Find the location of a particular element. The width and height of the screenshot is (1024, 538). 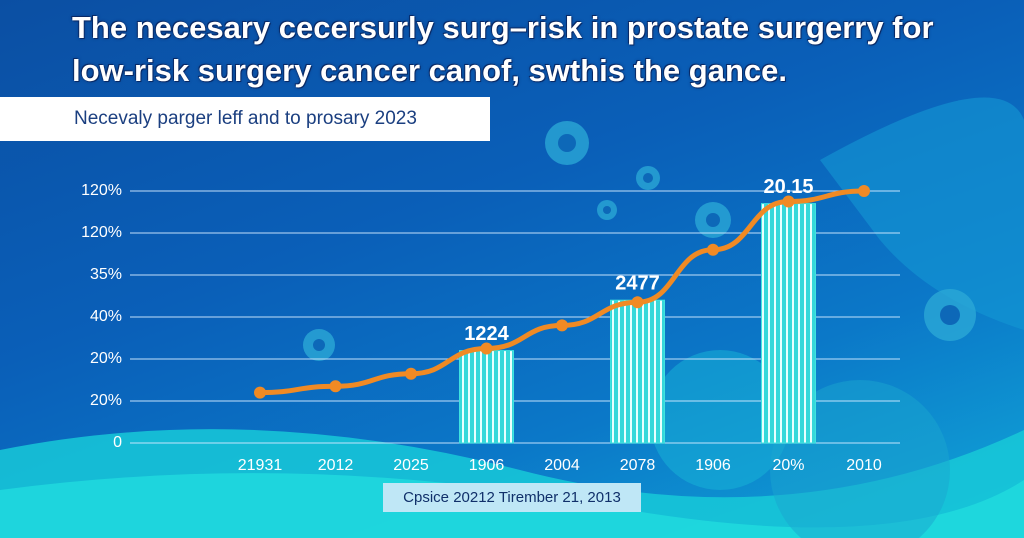

x-tick-label: 21931 is located at coordinates (260, 465).